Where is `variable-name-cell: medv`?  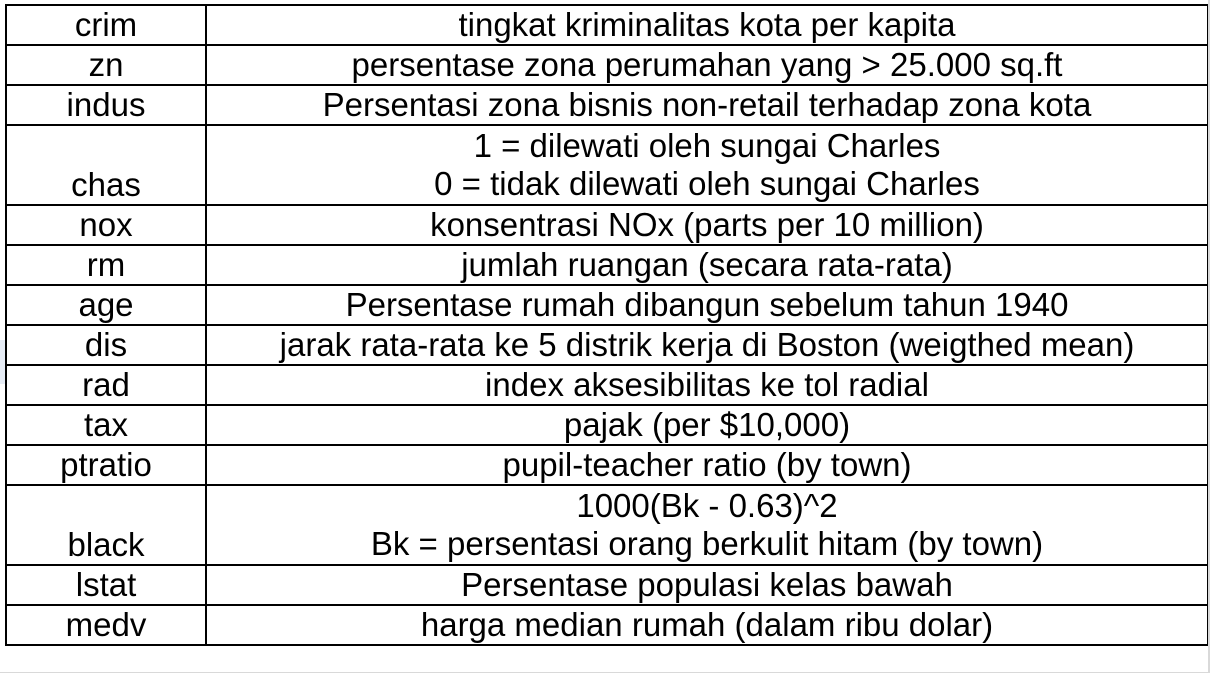 variable-name-cell: medv is located at coordinates (106, 625).